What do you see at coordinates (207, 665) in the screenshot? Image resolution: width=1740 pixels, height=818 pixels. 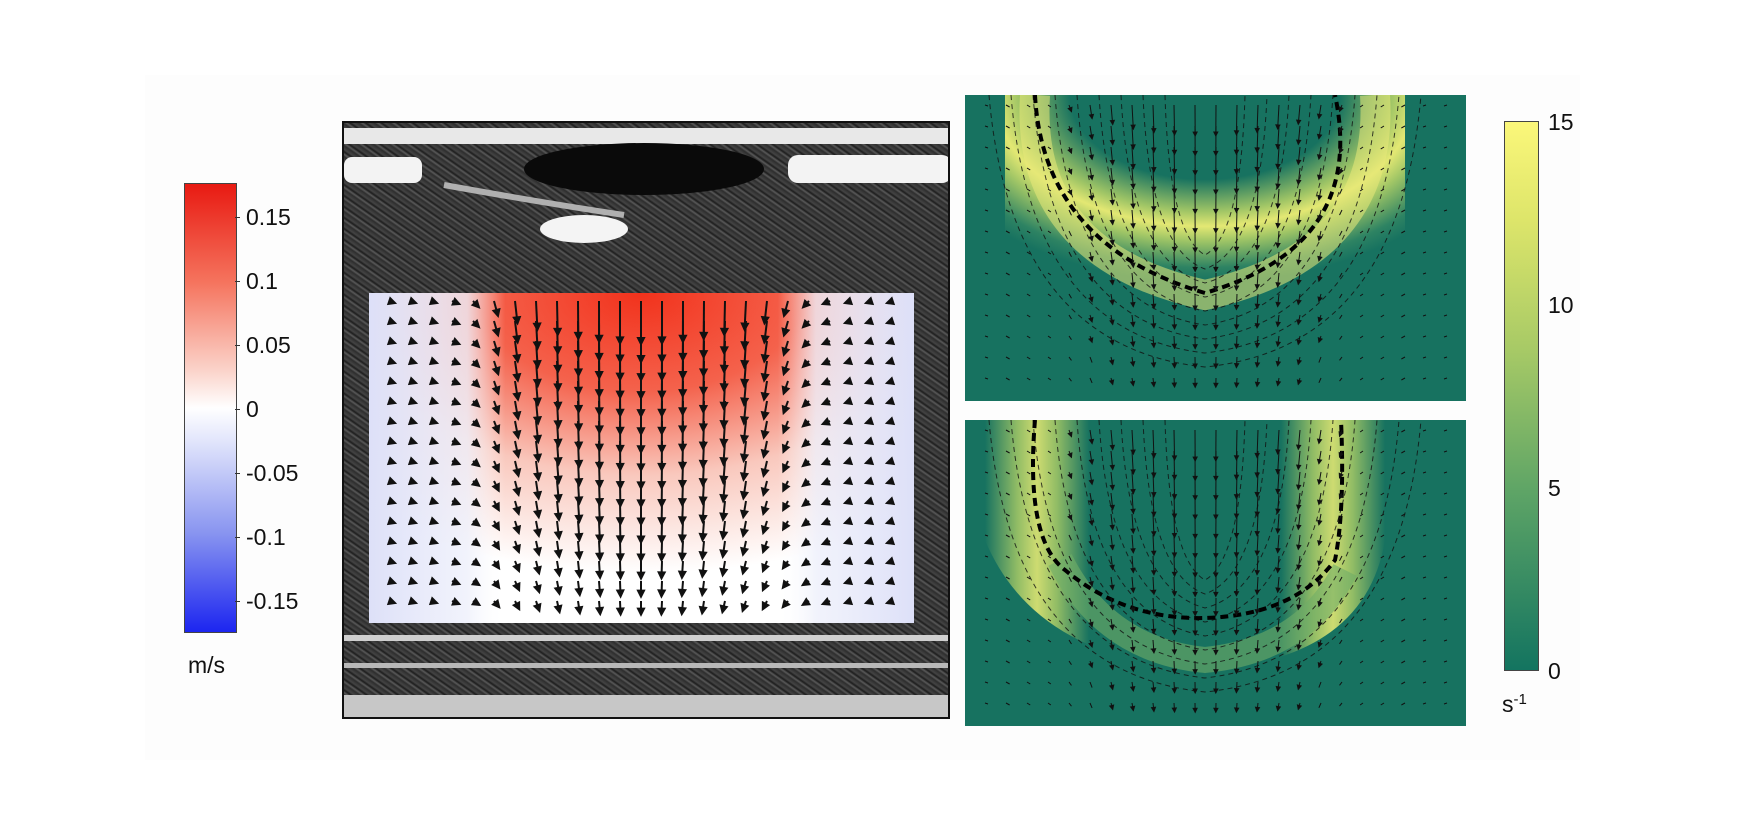 I see `velocity-unit-label: m/s` at bounding box center [207, 665].